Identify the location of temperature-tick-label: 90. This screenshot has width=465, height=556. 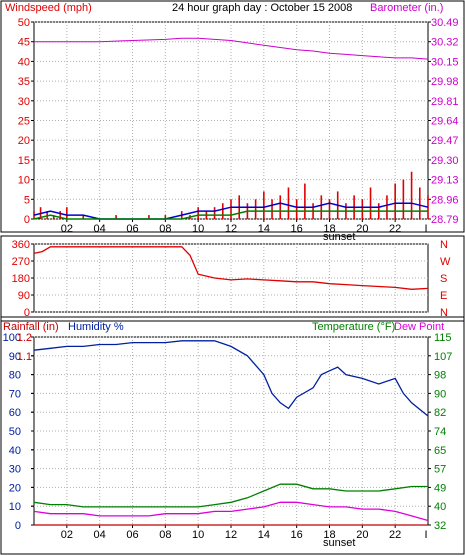
(440, 394).